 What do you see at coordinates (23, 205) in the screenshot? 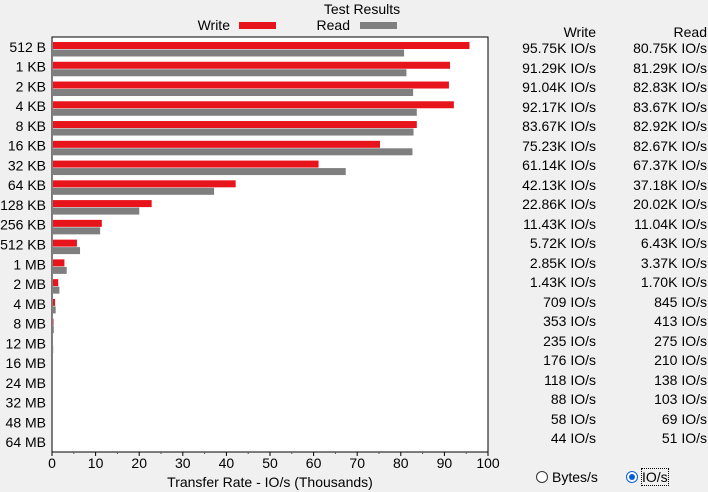
I see `category-label: 128 KB` at bounding box center [23, 205].